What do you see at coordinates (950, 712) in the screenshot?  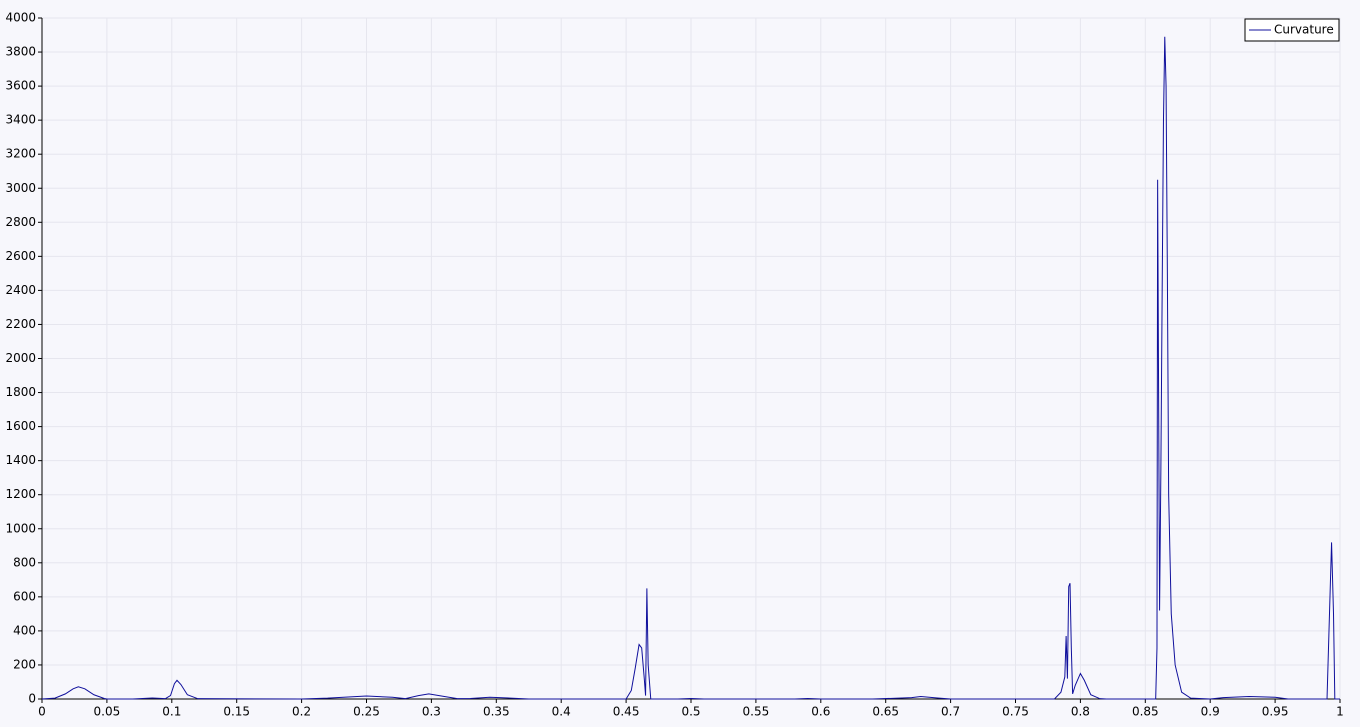 I see `x-tick-label: 0.7` at bounding box center [950, 712].